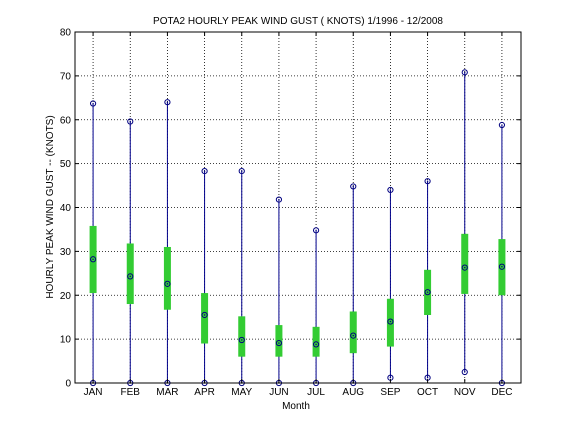 This screenshot has height=432, width=576. I want to click on max-marker-dot-jan, so click(93, 103).